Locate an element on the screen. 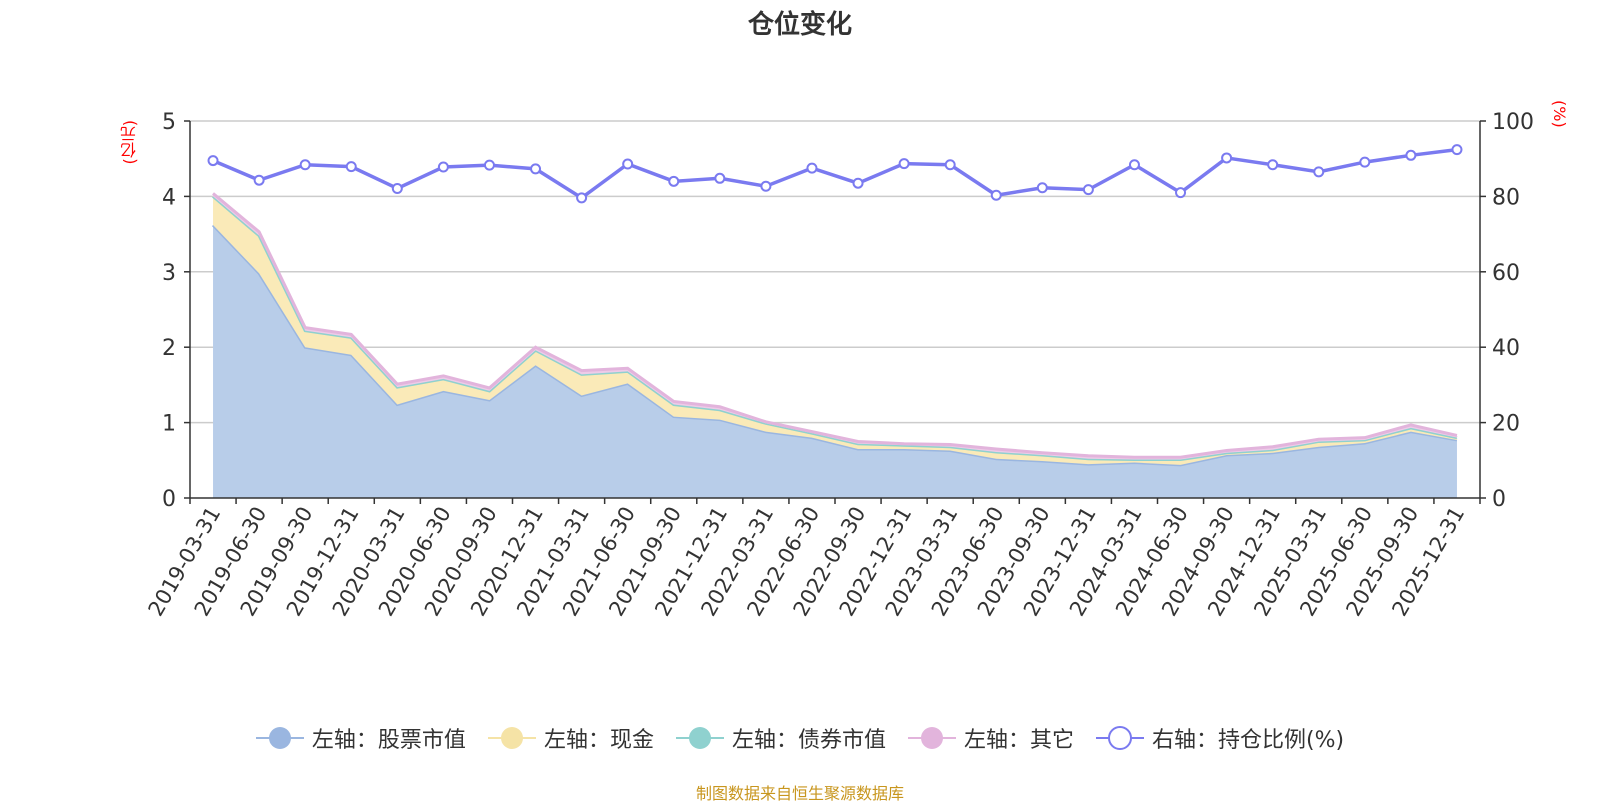 Image resolution: width=1600 pixels, height=804 pixels. right-axis-tick-label: 0 is located at coordinates (1499, 499).